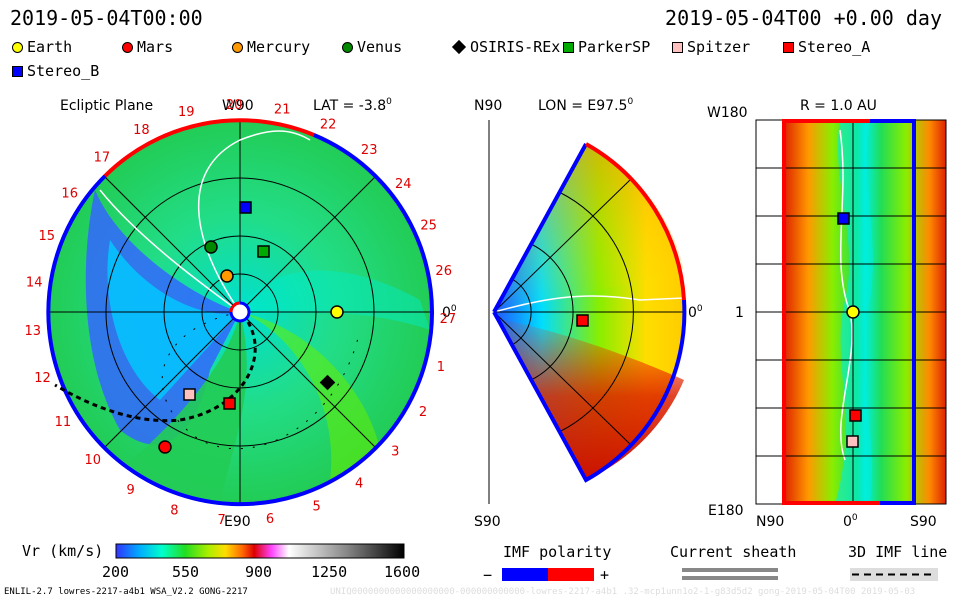  What do you see at coordinates (155, 47) in the screenshot?
I see `legend-label: Mars` at bounding box center [155, 47].